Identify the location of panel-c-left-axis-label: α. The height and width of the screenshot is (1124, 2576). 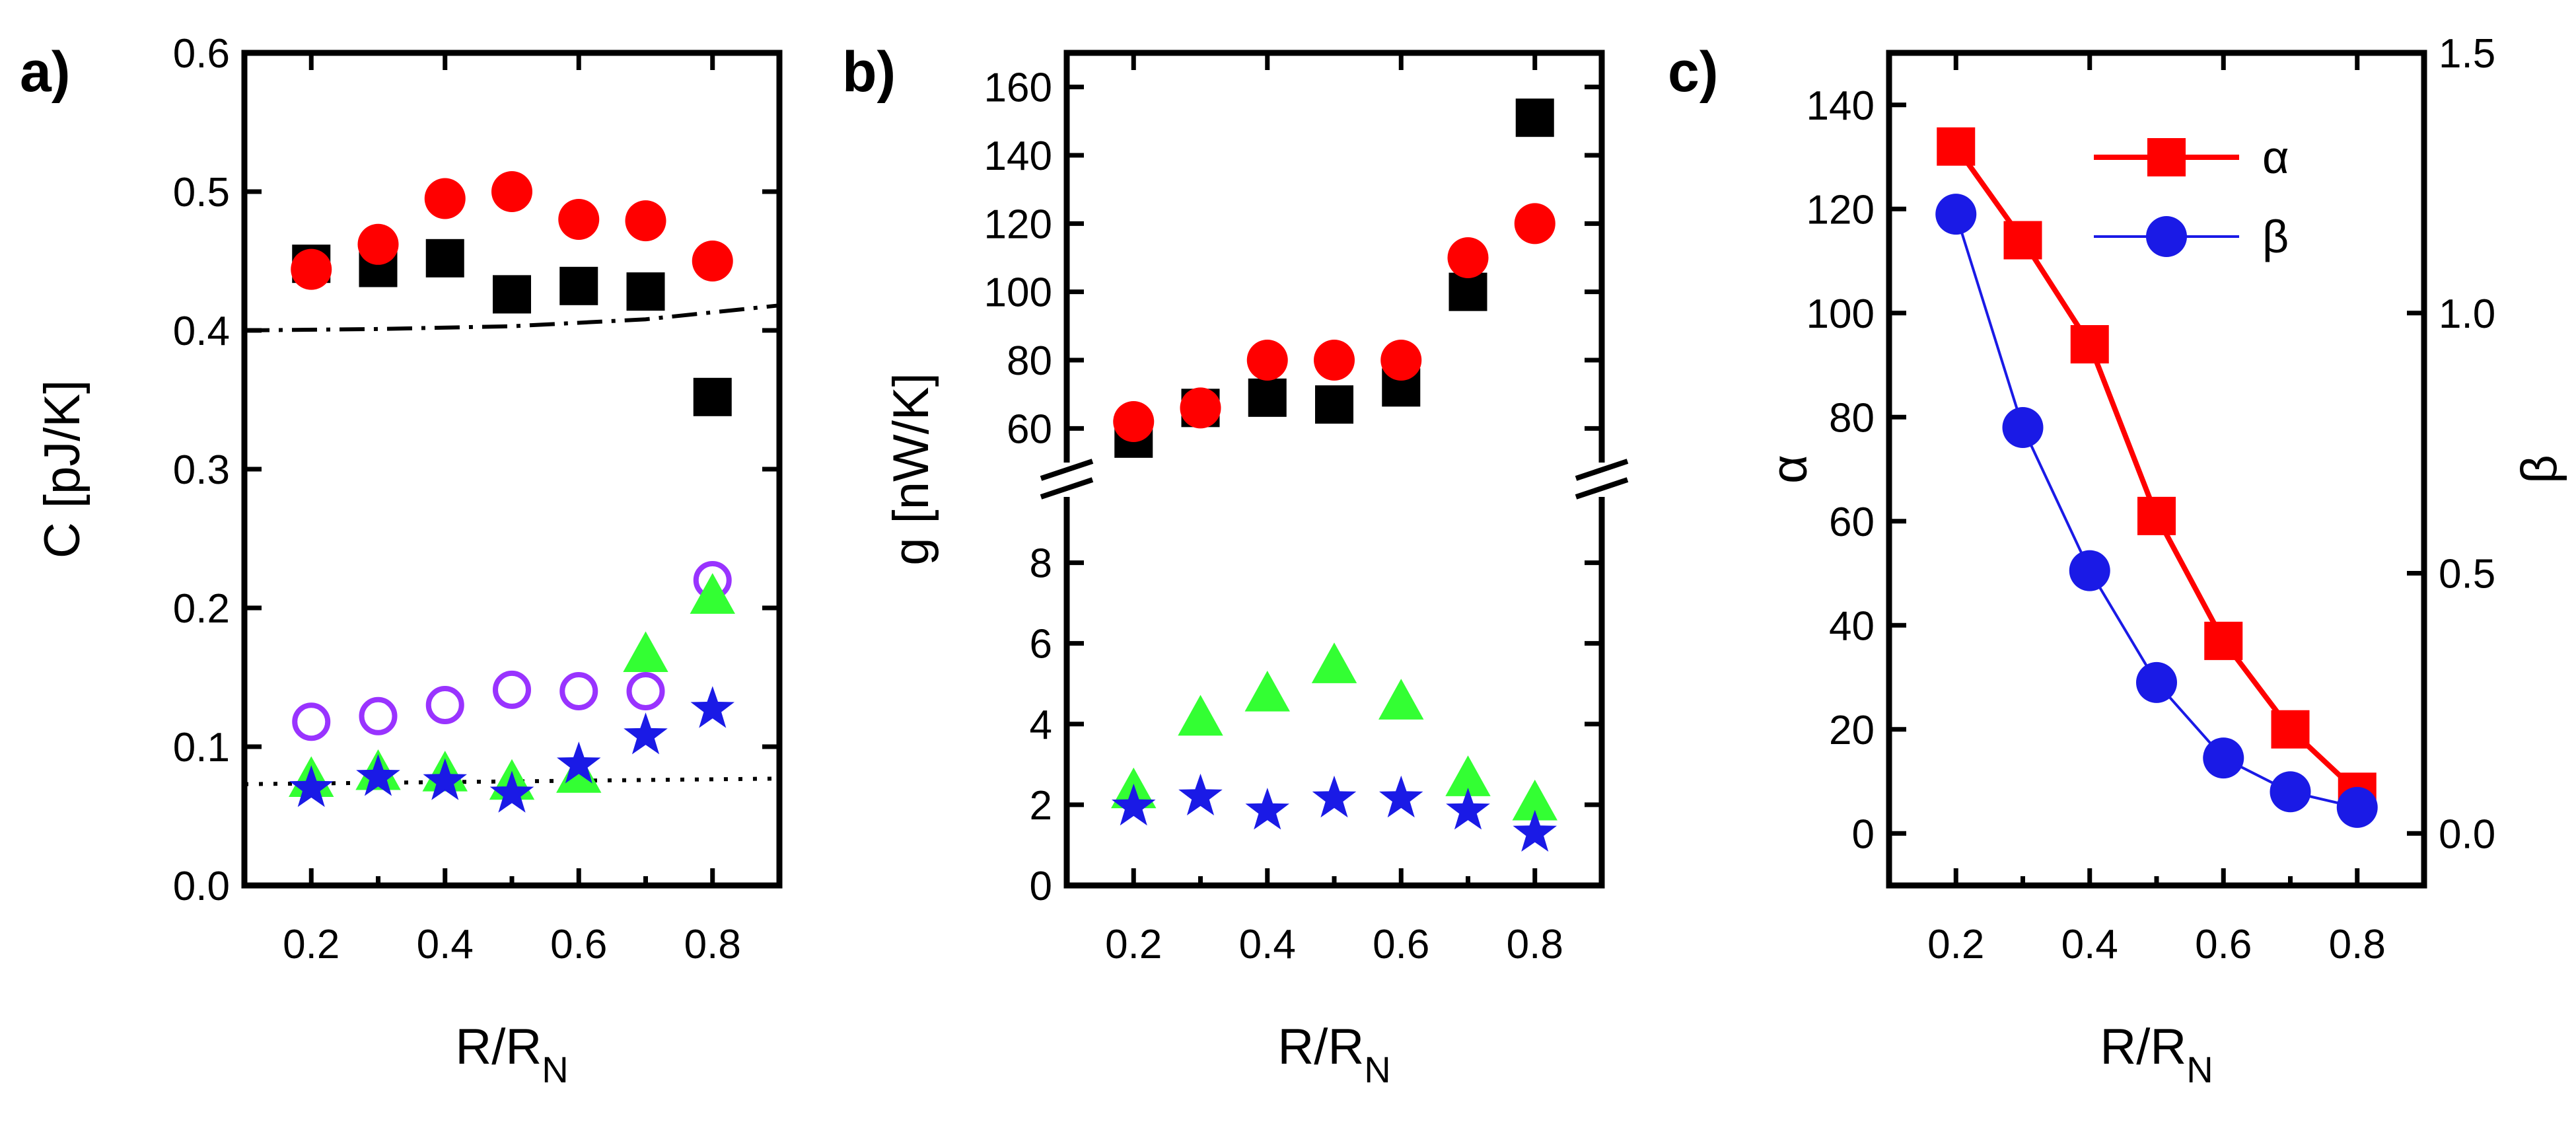
(1790, 469).